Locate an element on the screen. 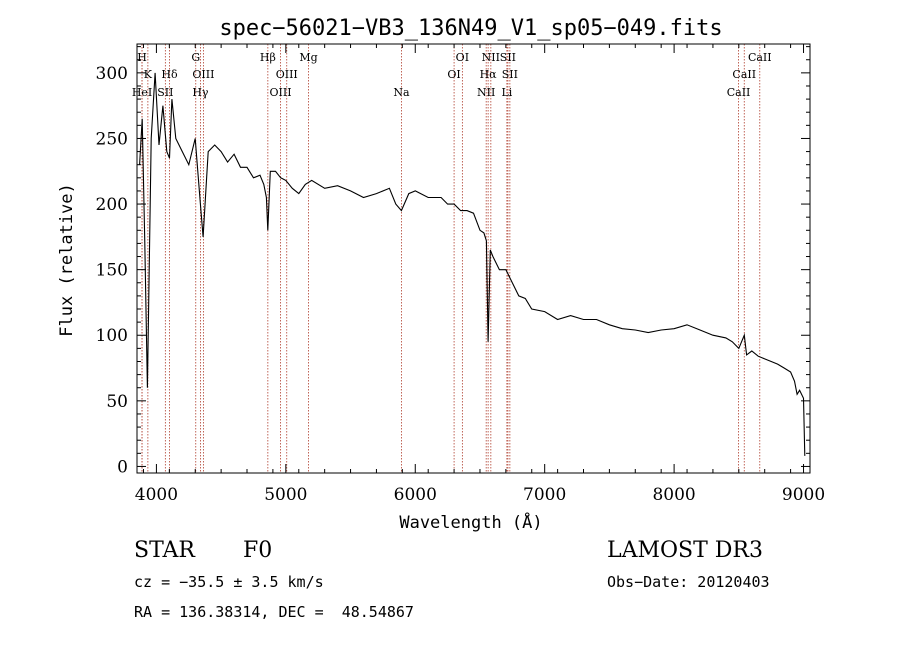 The height and width of the screenshot is (649, 900). y-tick-label-0: 0 is located at coordinates (122, 467).